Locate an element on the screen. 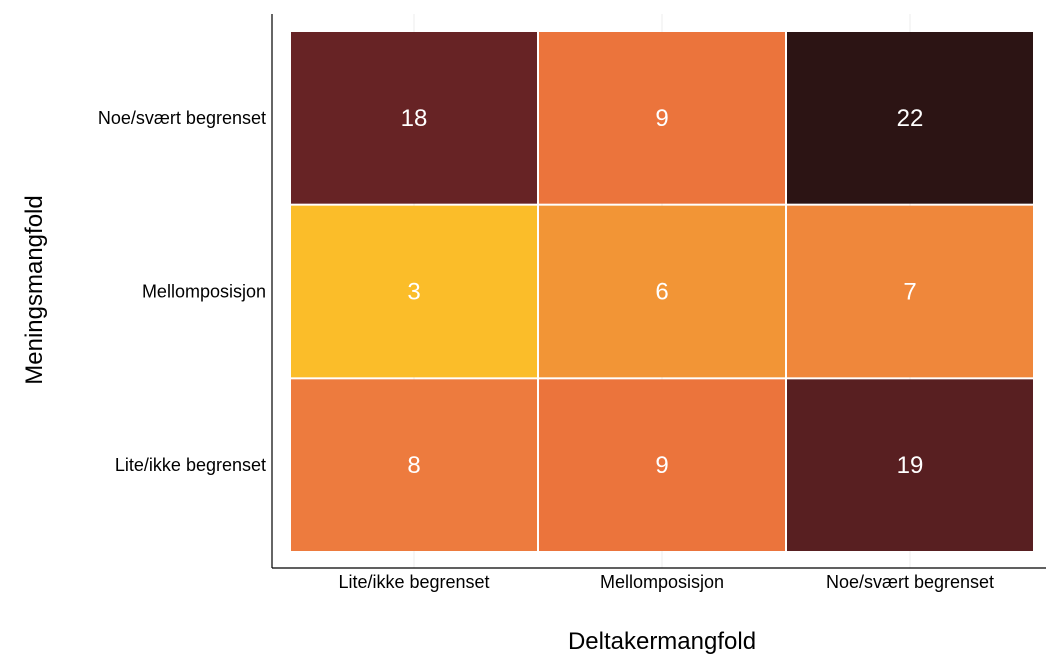  x-axis-title: Deltakermangfold is located at coordinates (662, 641).